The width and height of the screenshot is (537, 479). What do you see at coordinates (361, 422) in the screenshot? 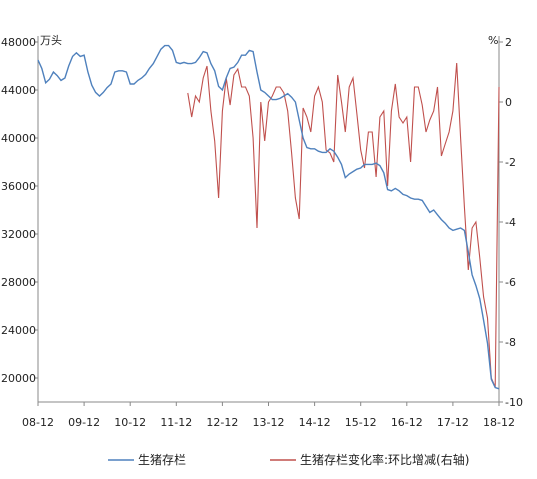
I see `x-tick-label: 15-12` at bounding box center [361, 422].